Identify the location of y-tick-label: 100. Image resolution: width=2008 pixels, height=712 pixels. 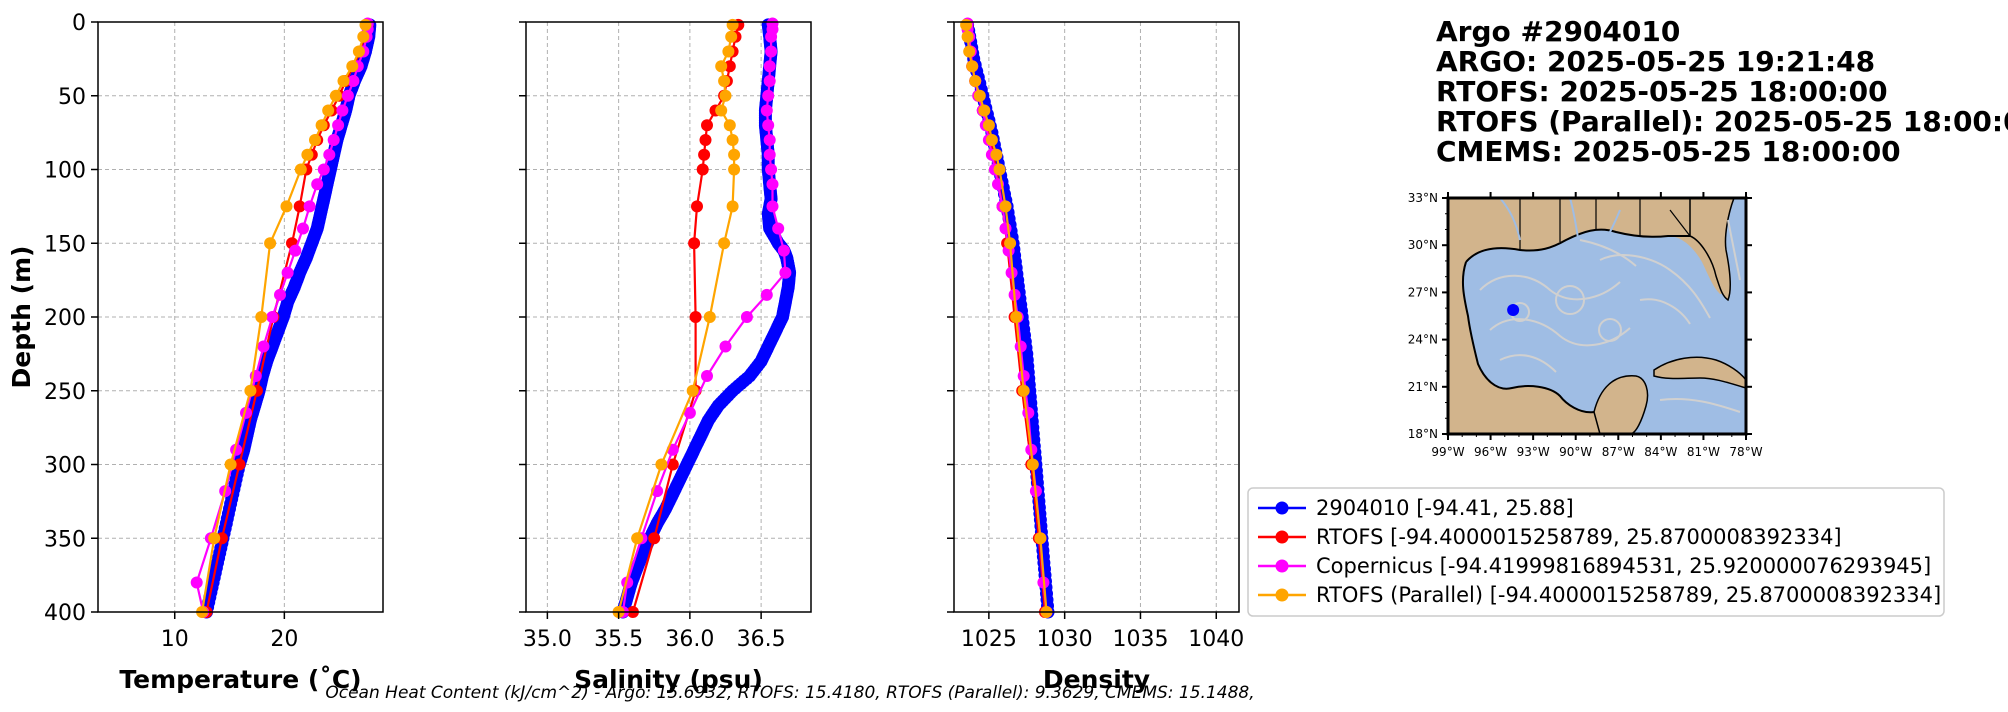
(65, 171).